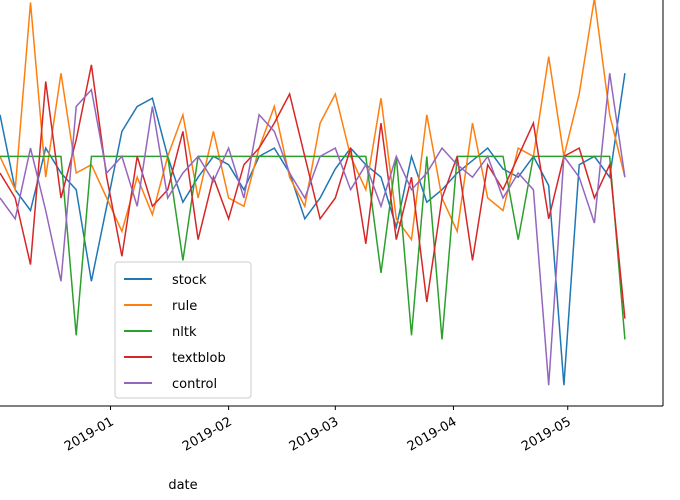  What do you see at coordinates (546, 434) in the screenshot?
I see `x-tick-label: 2019-05` at bounding box center [546, 434].